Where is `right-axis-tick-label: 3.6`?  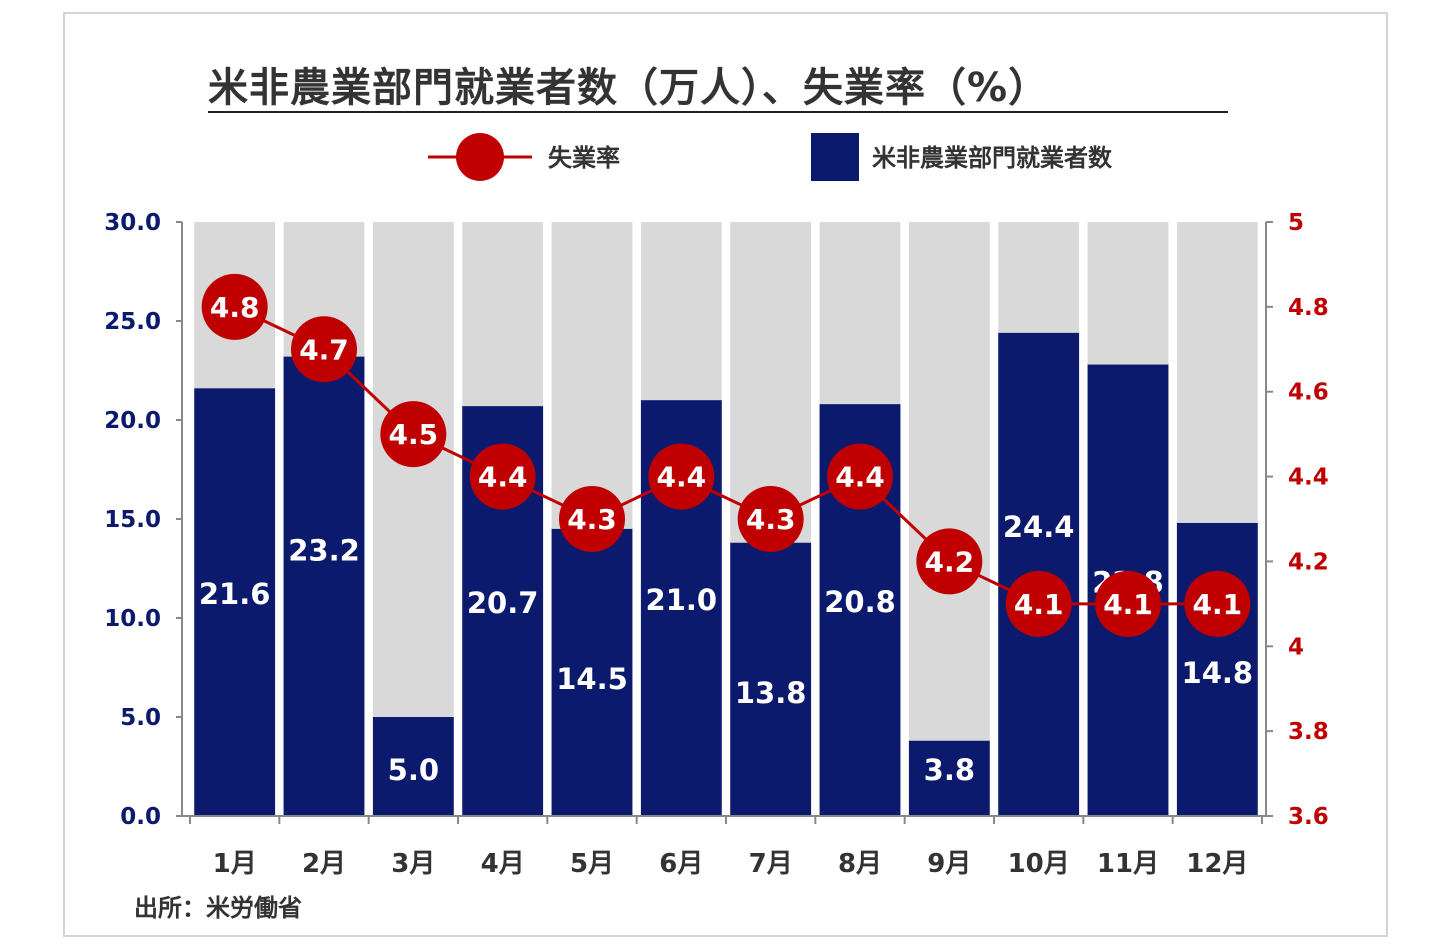
right-axis-tick-label: 3.6 is located at coordinates (1308, 817).